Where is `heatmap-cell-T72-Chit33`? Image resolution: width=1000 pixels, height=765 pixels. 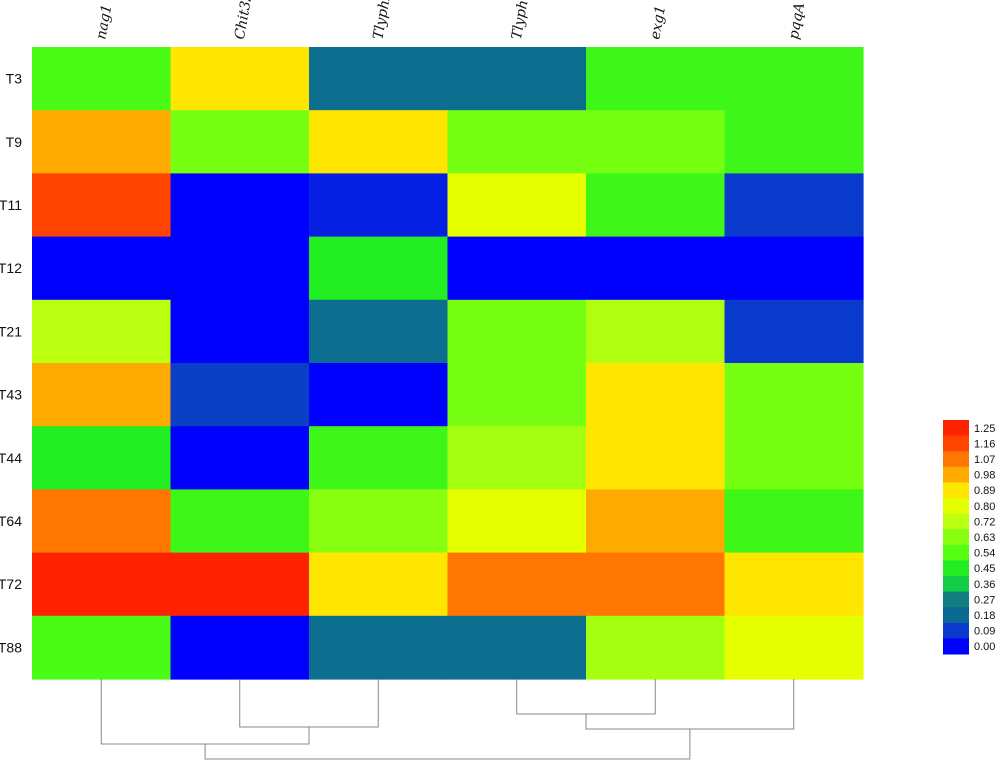
heatmap-cell-T72-Chit33 is located at coordinates (240, 584).